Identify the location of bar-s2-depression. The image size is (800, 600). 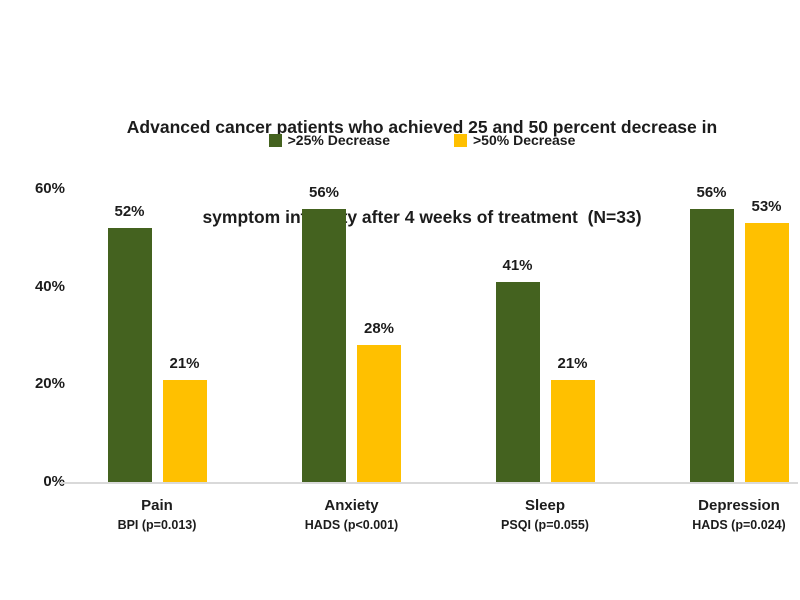
(766, 352).